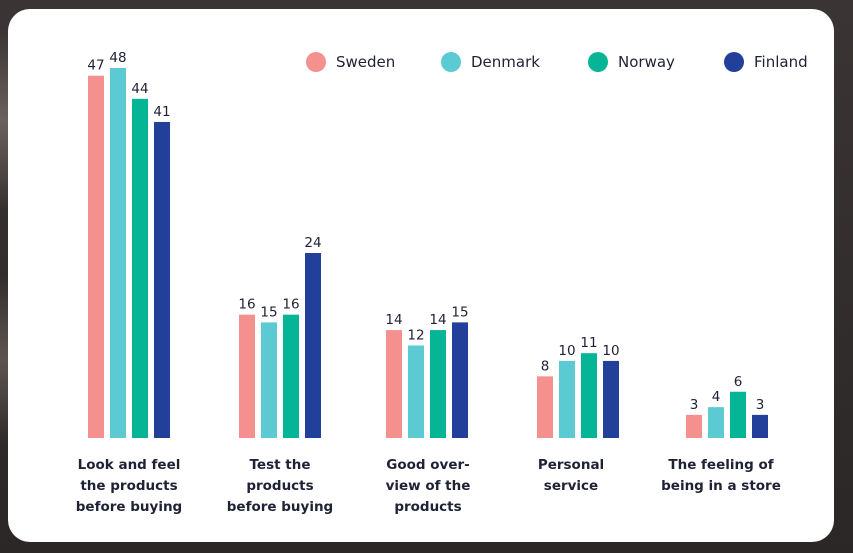  I want to click on legend-swatch-finland, so click(734, 62).